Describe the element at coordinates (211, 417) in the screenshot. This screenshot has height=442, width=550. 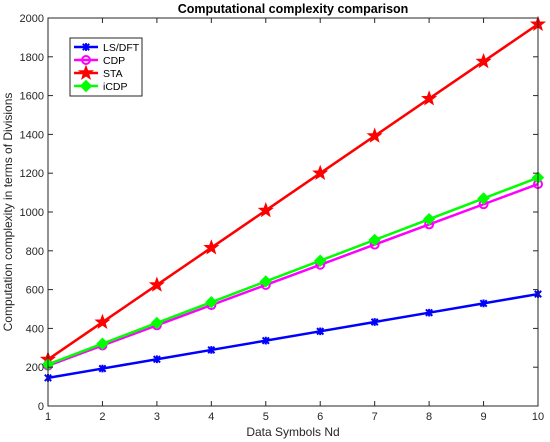
I see `x-tick-label: 4` at that location.